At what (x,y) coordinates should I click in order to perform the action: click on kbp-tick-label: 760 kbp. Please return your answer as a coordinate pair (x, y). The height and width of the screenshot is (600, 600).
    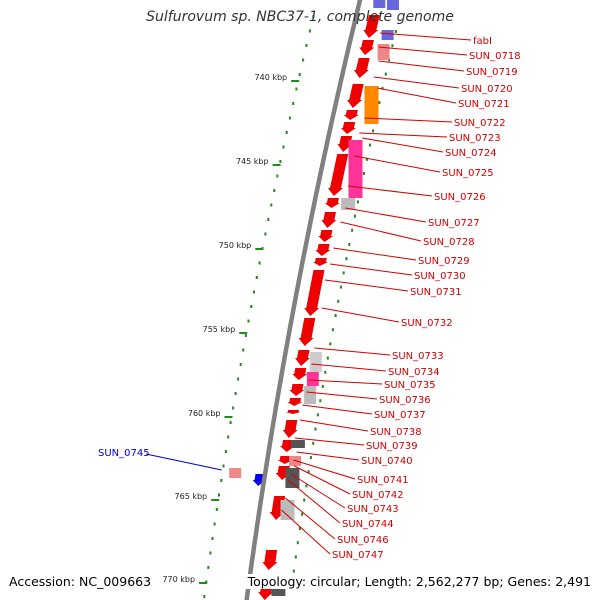
    Looking at the image, I should click on (204, 413).